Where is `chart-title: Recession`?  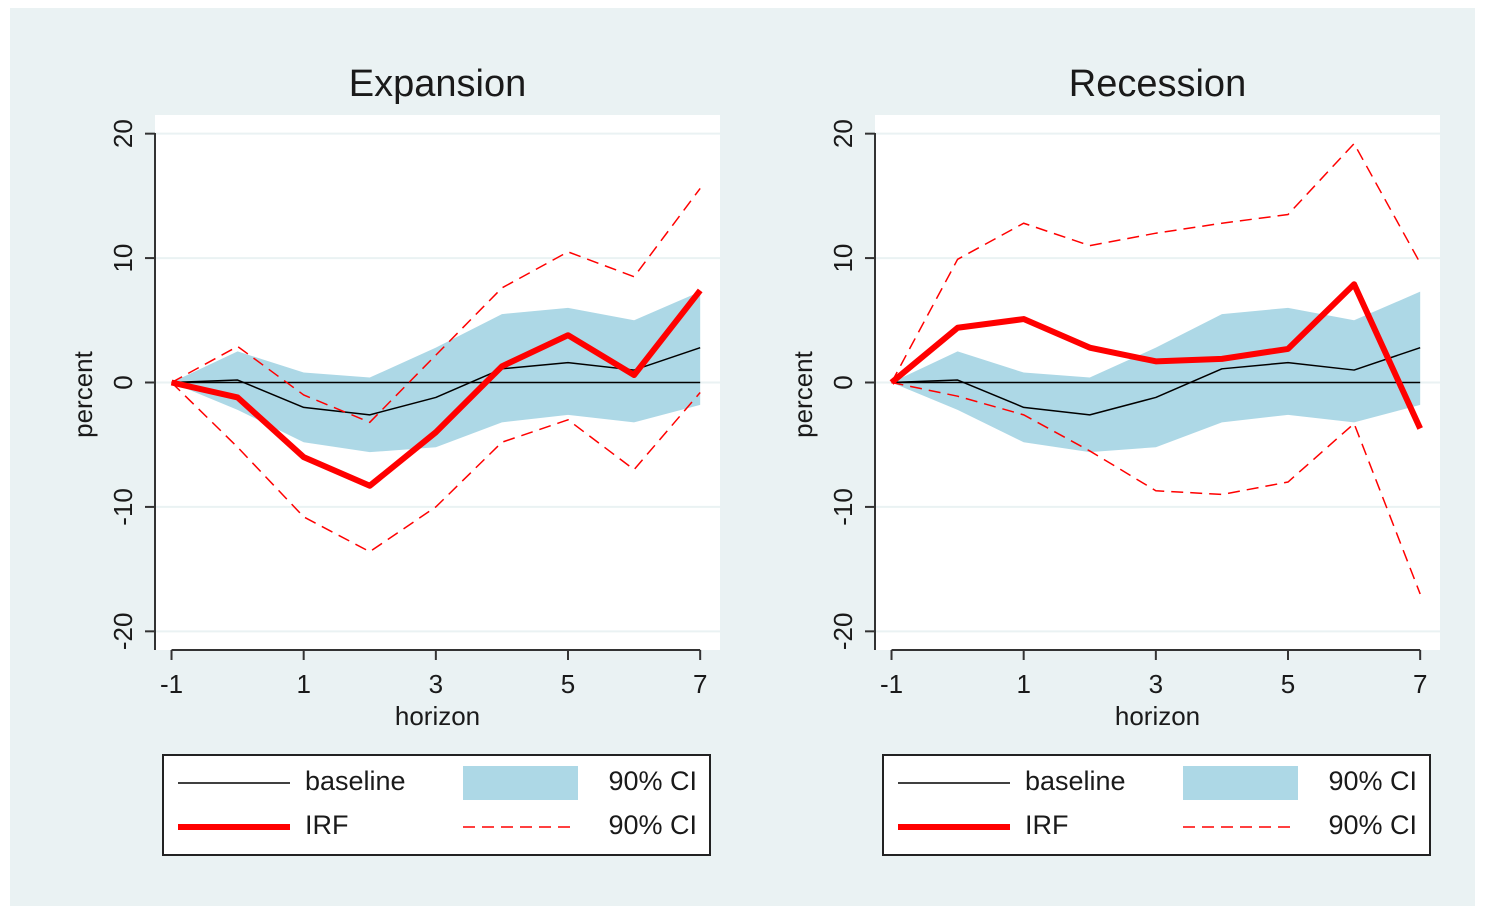
chart-title: Recession is located at coordinates (1157, 84).